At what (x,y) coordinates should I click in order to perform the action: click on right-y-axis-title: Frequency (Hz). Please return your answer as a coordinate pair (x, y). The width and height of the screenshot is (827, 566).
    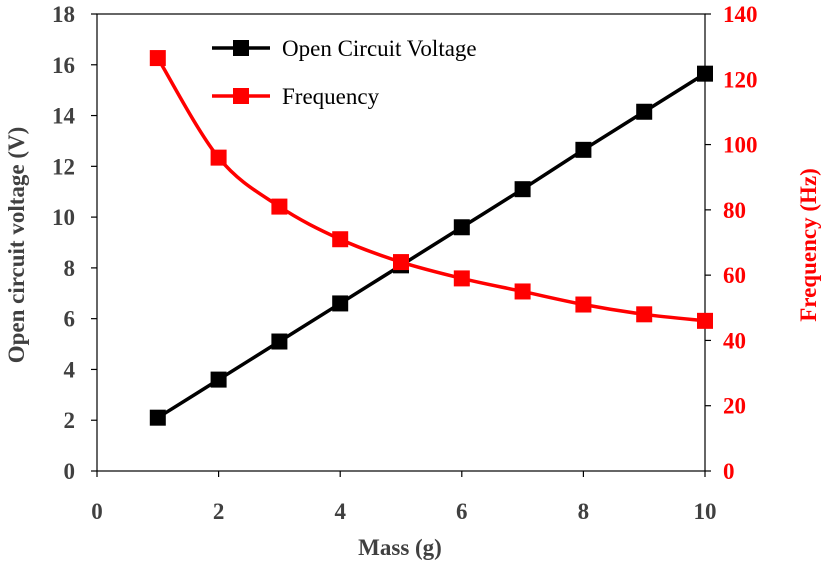
    Looking at the image, I should click on (808, 245).